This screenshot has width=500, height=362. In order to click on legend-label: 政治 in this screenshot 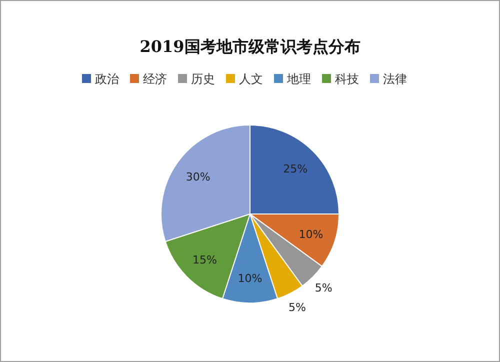, I will do `click(107, 79)`.